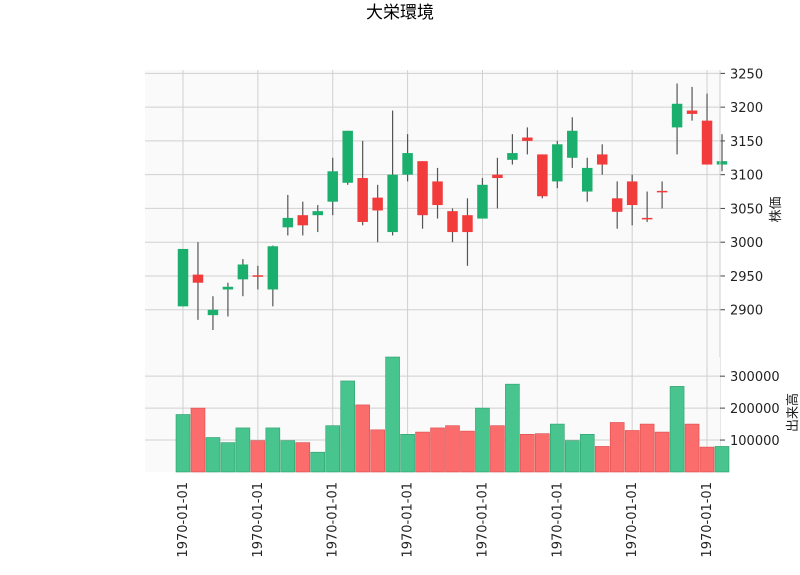 The width and height of the screenshot is (800, 575). I want to click on chart-title: 大栄環境, so click(400, 13).